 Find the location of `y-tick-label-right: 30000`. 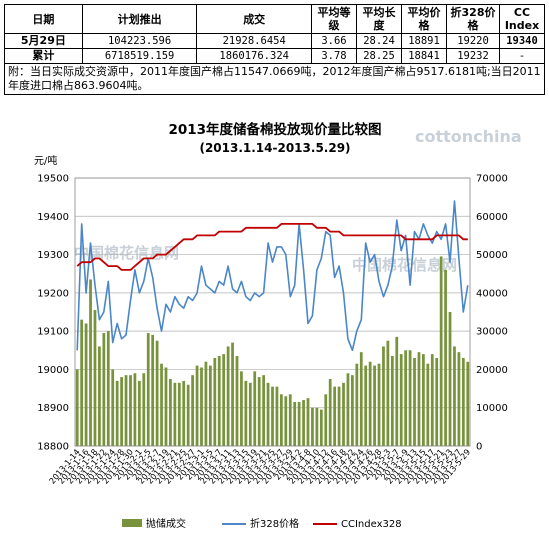

y-tick-label-right: 30000 is located at coordinates (492, 332).